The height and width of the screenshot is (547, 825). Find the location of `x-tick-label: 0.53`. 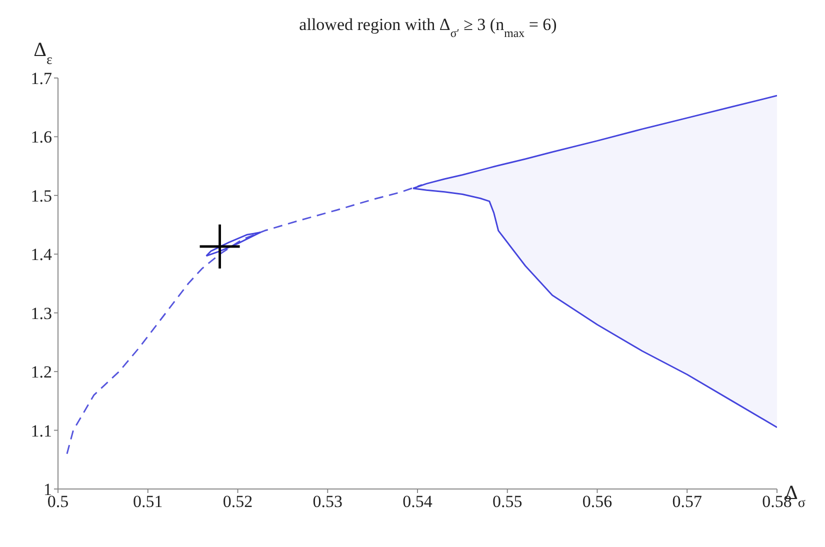

x-tick-label: 0.53 is located at coordinates (327, 502).